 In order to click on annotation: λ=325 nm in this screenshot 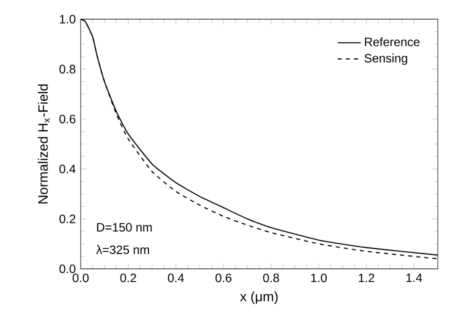, I will do `click(122, 249)`.